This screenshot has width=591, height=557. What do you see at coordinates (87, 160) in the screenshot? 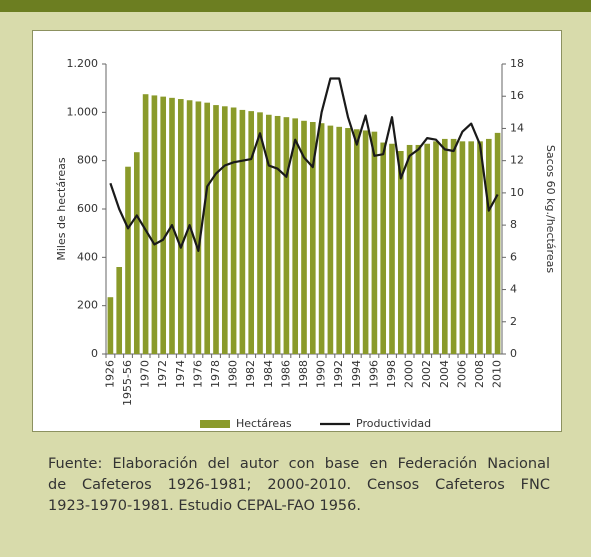
I see `y-tick-label: 800` at bounding box center [87, 160].